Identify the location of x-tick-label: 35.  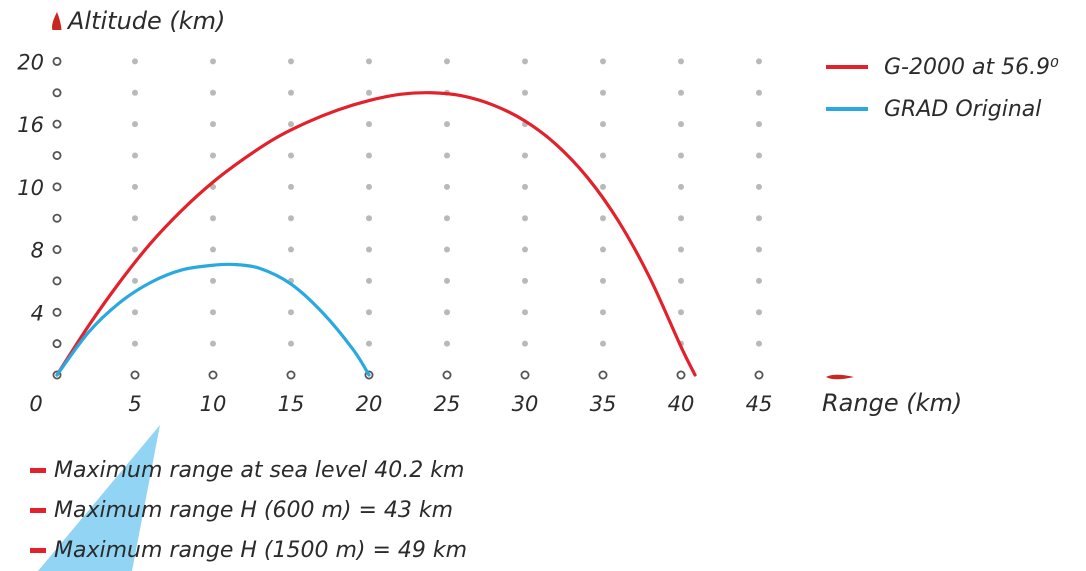
(603, 404).